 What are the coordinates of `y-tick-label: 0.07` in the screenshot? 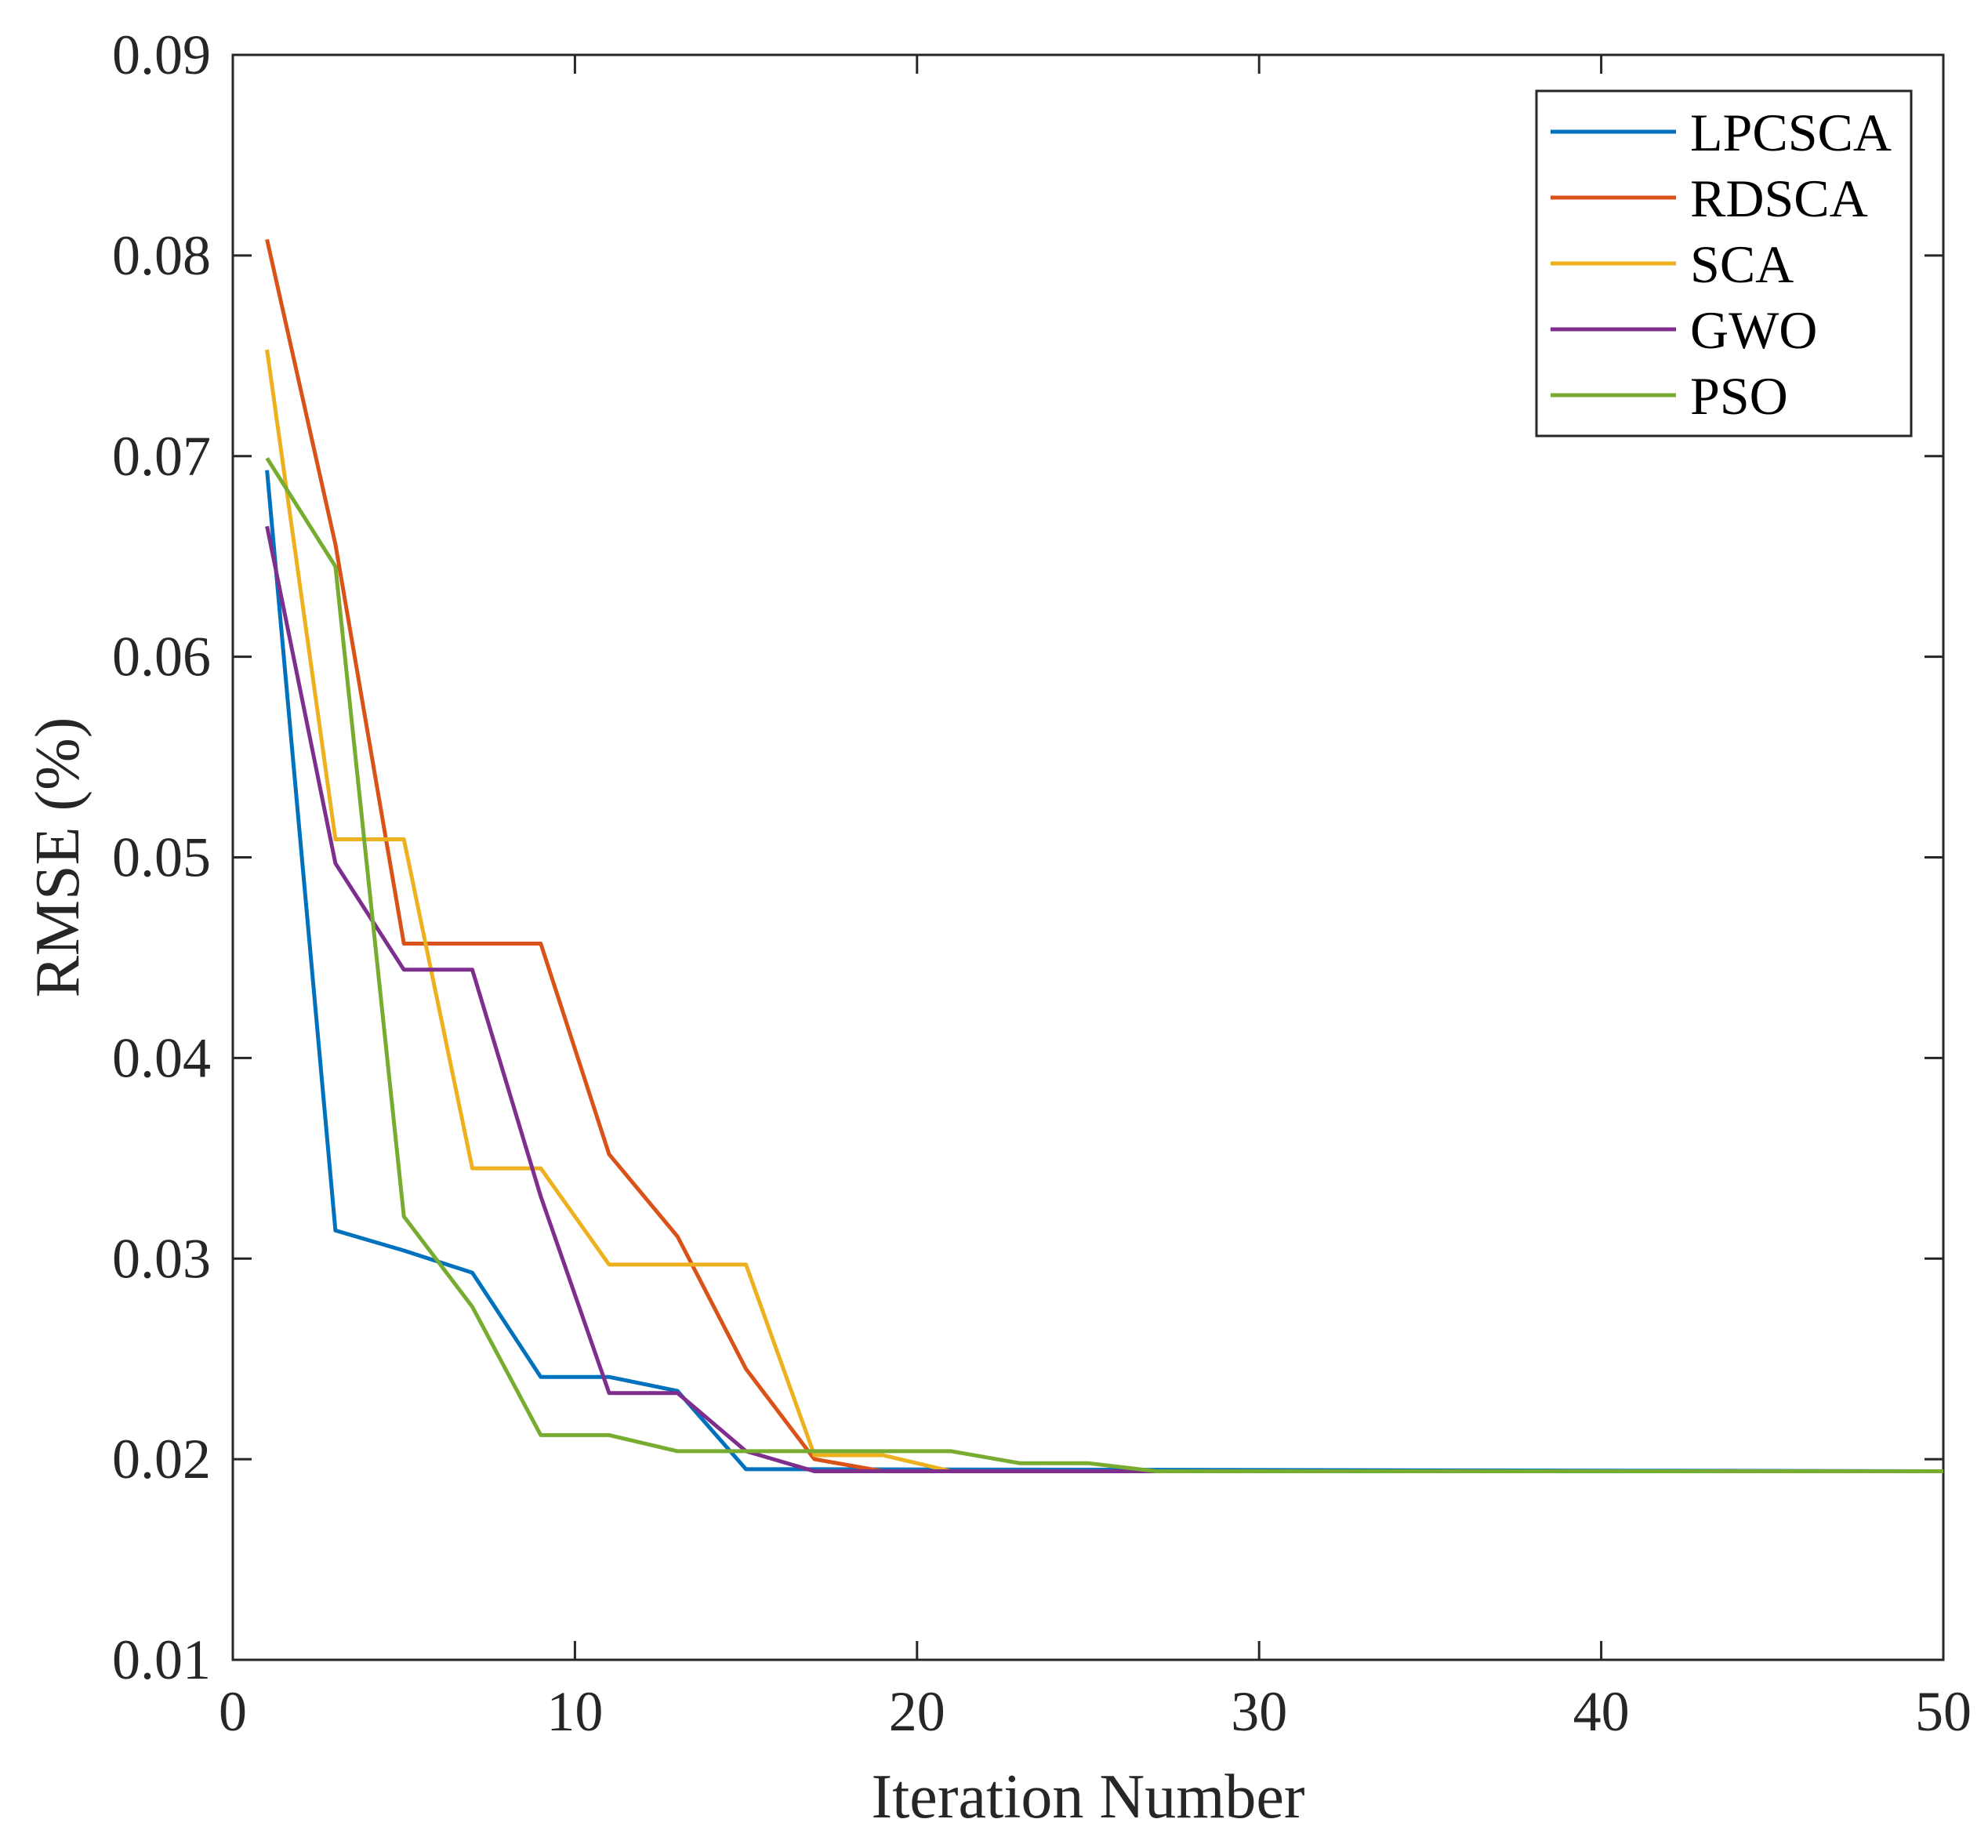 It's located at (161, 456).